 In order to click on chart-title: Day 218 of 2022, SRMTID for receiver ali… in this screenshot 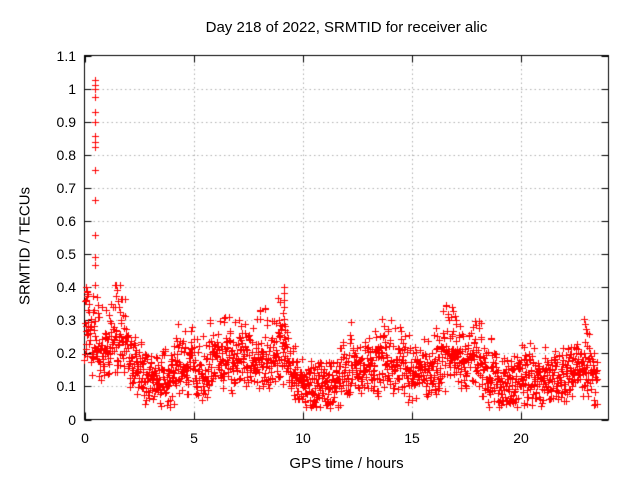, I will do `click(346, 27)`.